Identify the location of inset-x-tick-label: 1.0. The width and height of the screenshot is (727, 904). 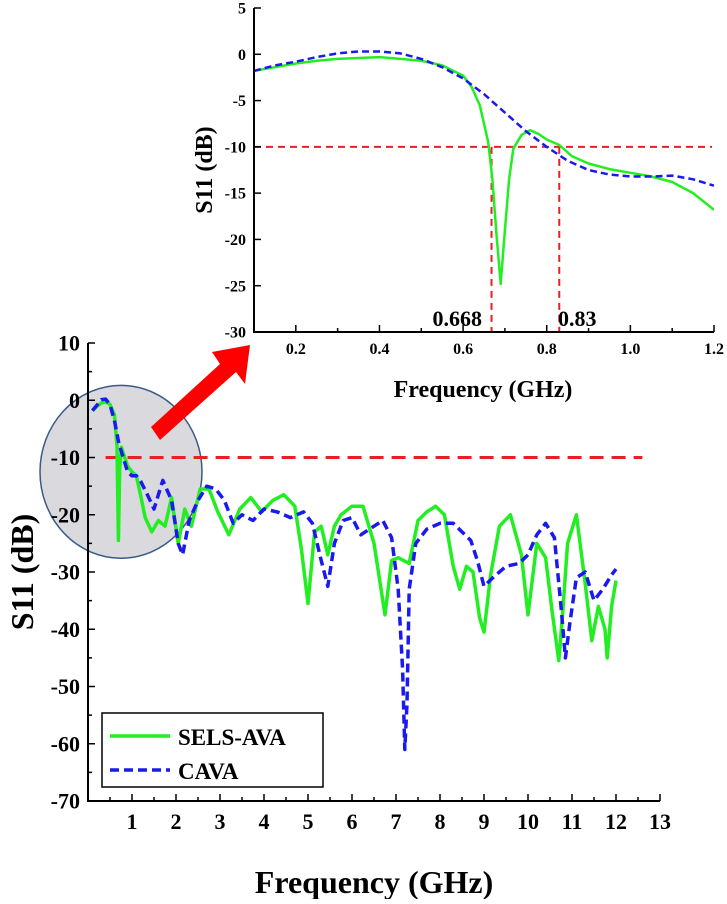
(630, 349).